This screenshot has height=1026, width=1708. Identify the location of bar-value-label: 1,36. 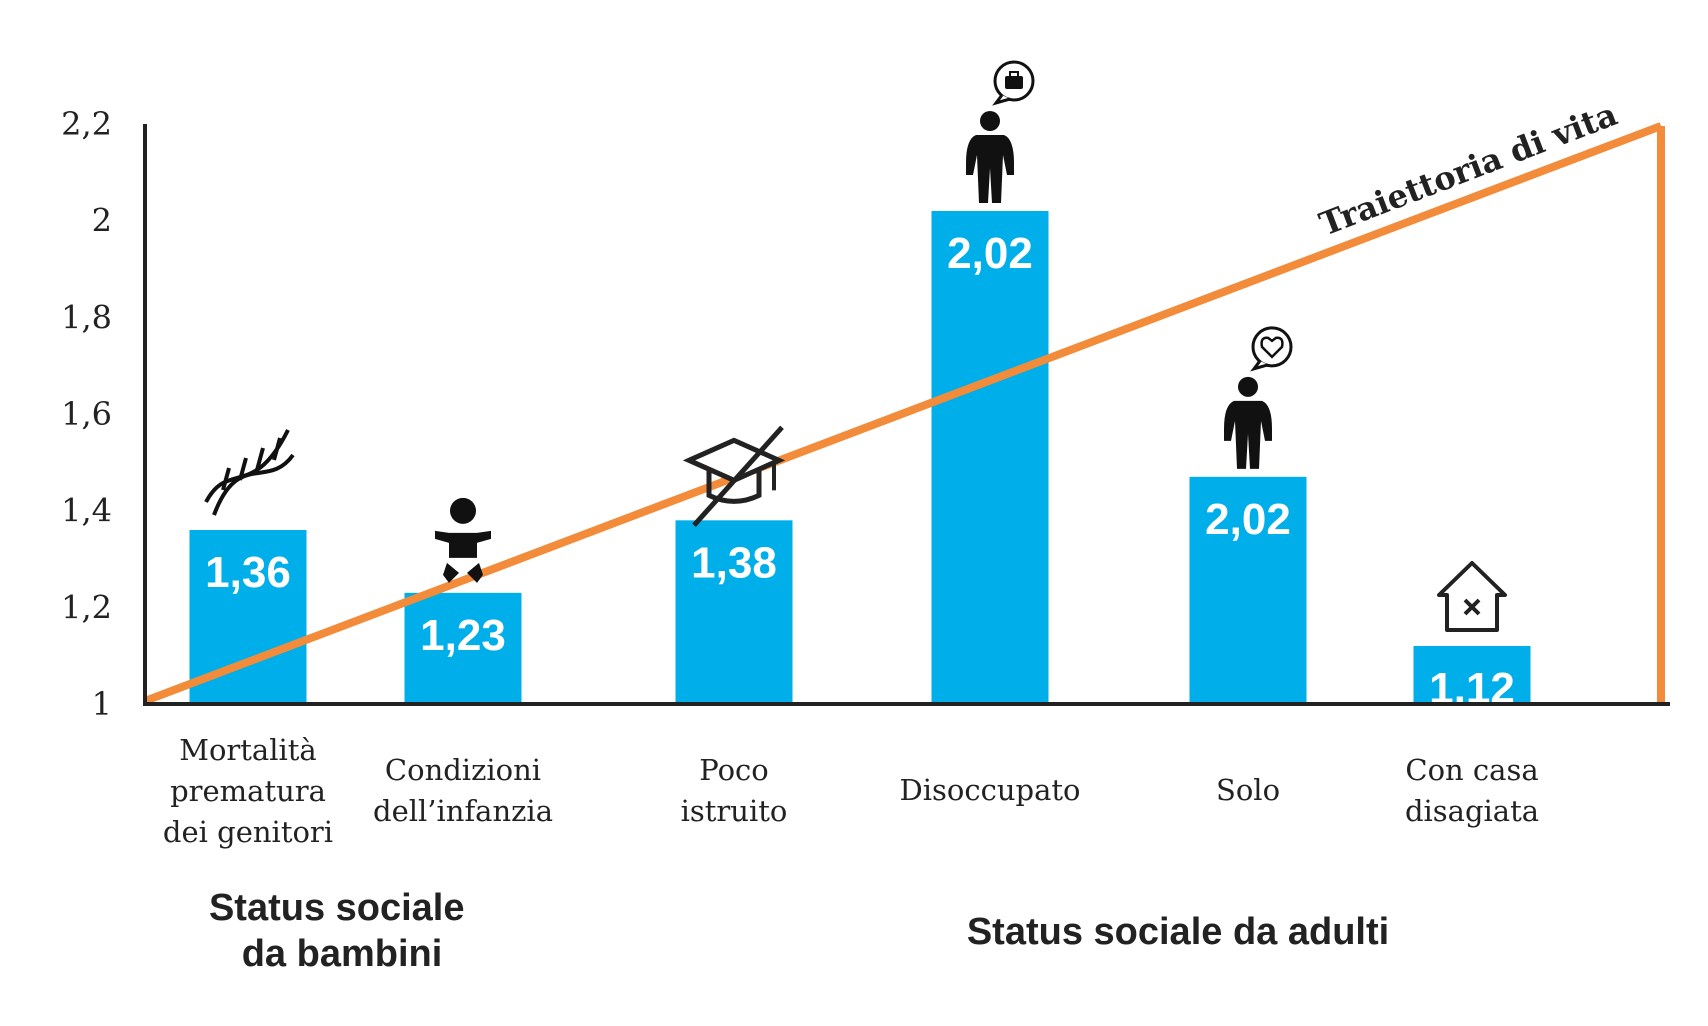
(248, 572).